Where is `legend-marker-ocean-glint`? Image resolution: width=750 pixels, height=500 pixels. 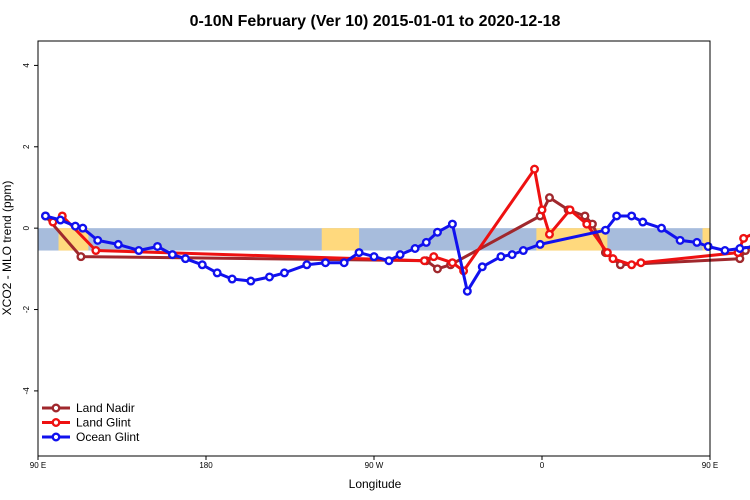 legend-marker-ocean-glint is located at coordinates (56, 437).